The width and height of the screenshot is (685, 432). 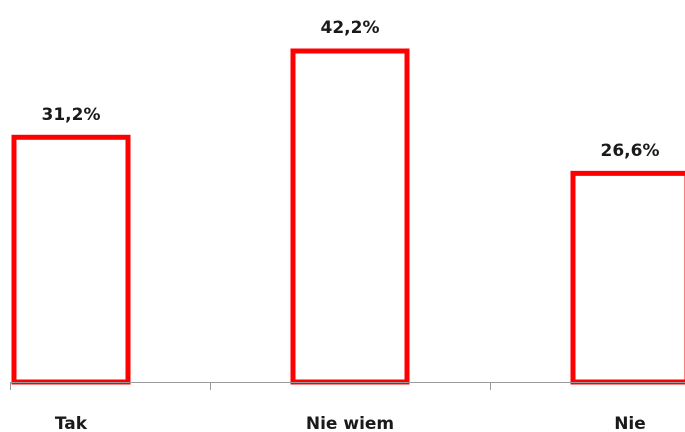 I want to click on bar-nie-wiem, so click(x=350, y=216).